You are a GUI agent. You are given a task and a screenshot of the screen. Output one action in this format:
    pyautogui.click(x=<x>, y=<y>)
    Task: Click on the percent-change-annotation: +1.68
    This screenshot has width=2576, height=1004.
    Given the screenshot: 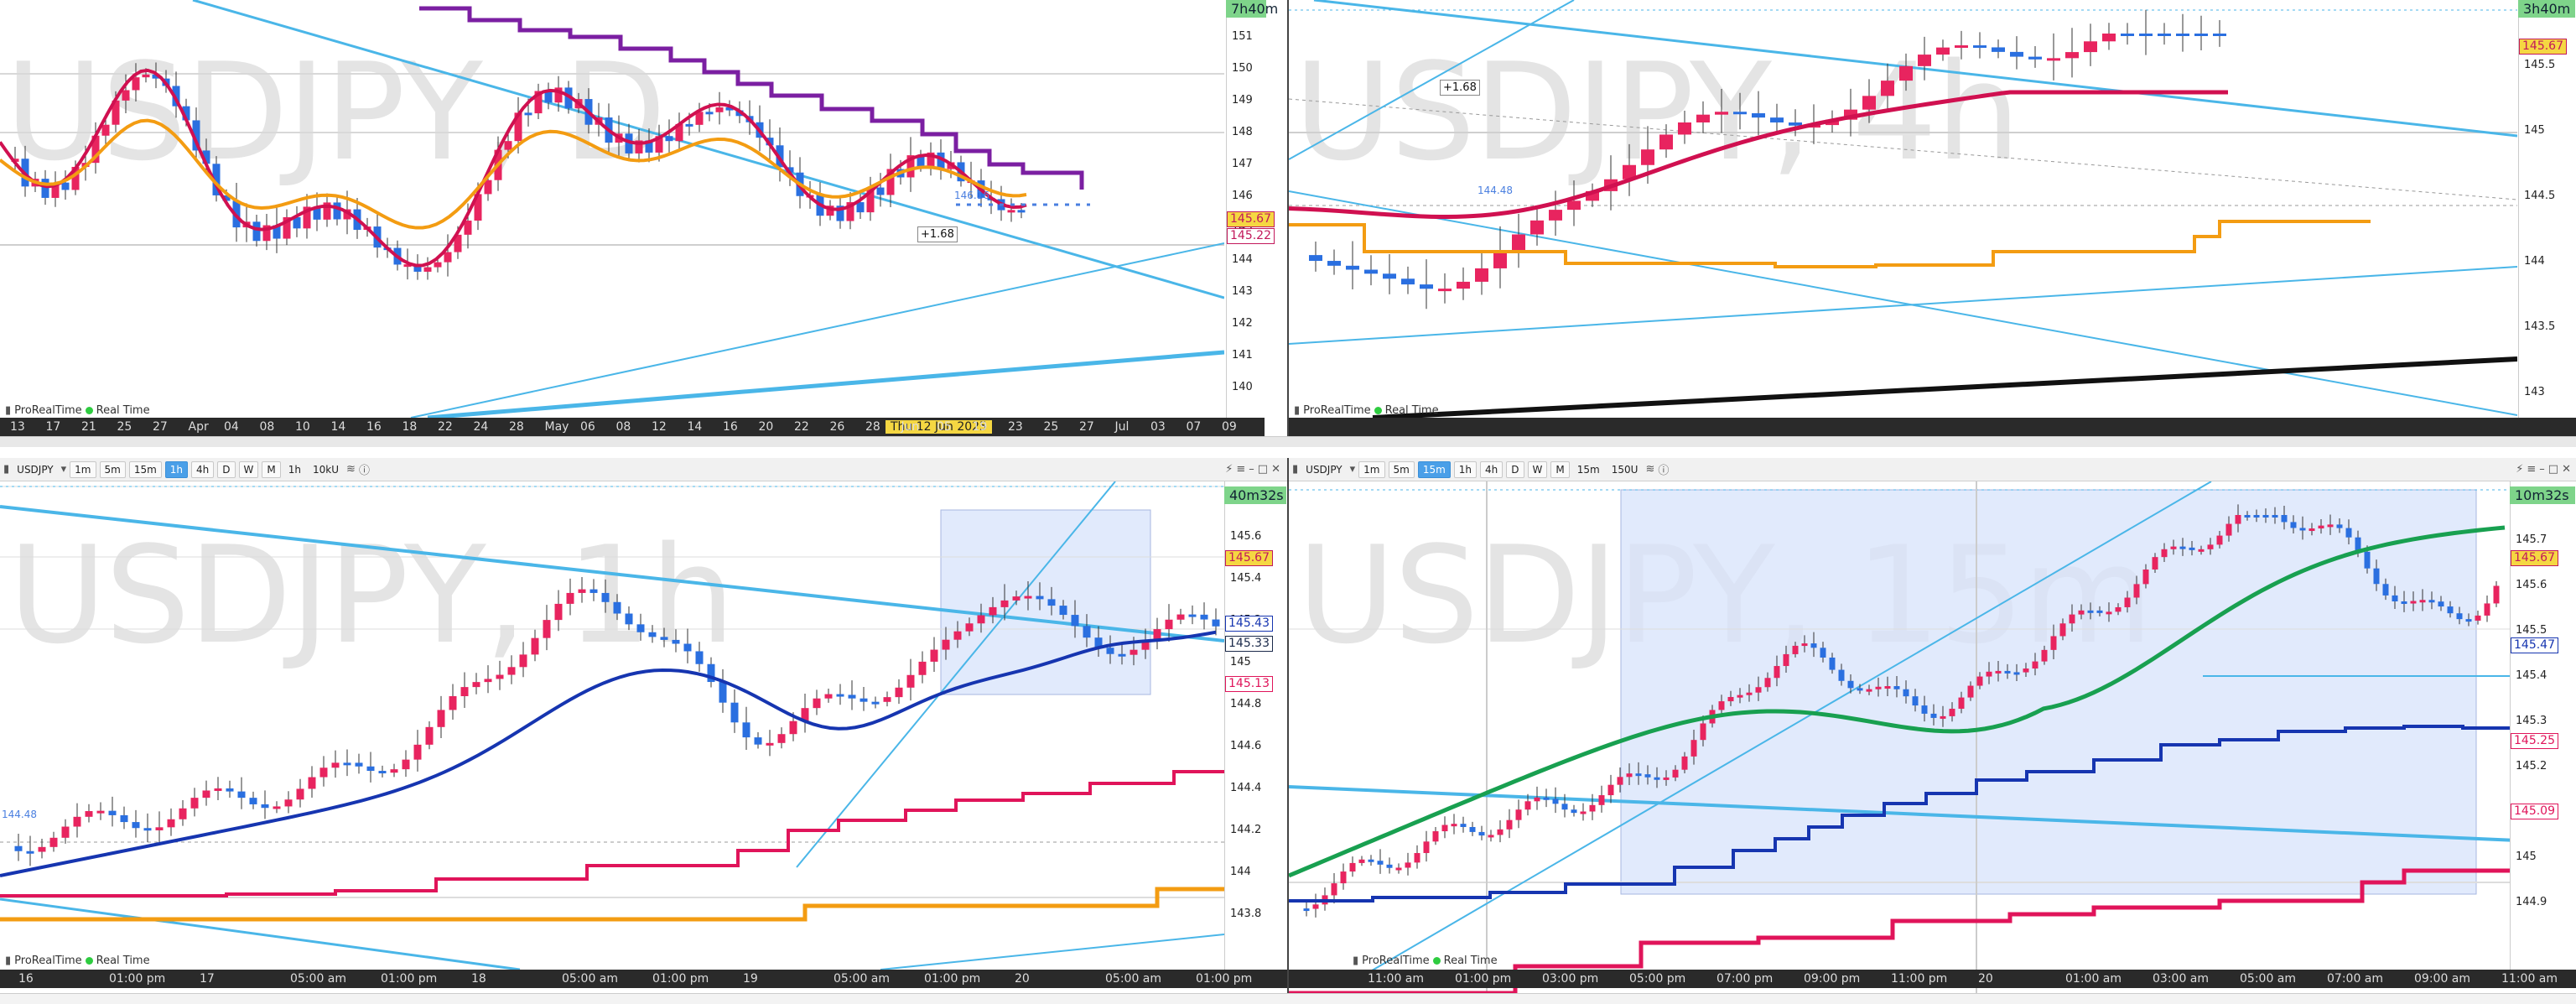 What is the action you would take?
    pyautogui.click(x=1460, y=88)
    